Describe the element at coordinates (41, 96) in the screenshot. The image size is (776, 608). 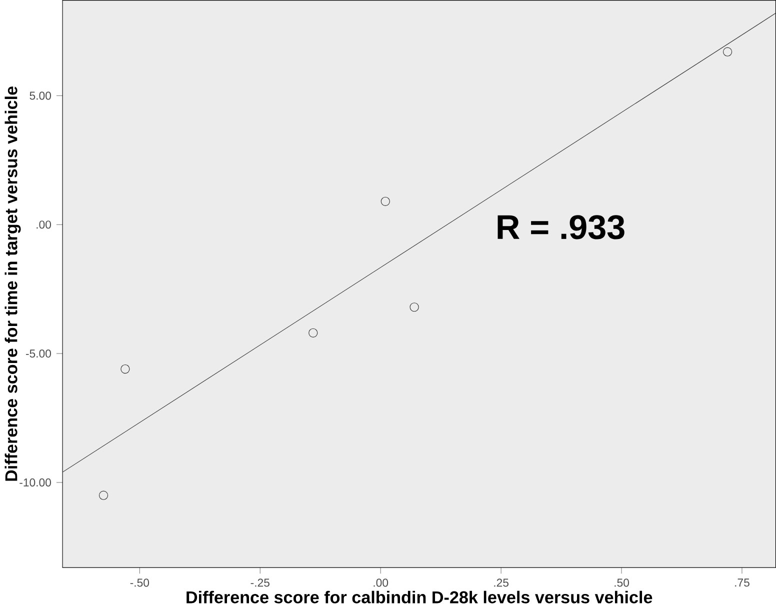
I see `y-tick-label: 5.00` at that location.